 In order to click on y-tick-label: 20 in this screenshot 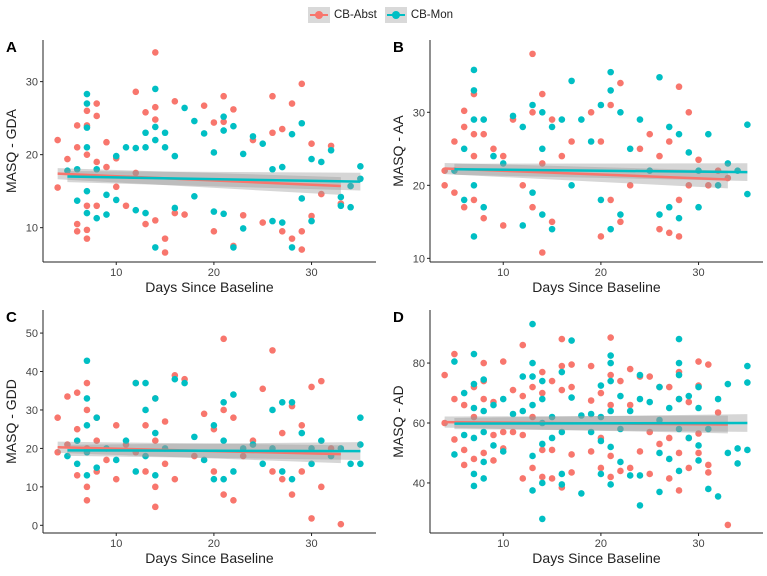, I will do `click(419, 186)`.